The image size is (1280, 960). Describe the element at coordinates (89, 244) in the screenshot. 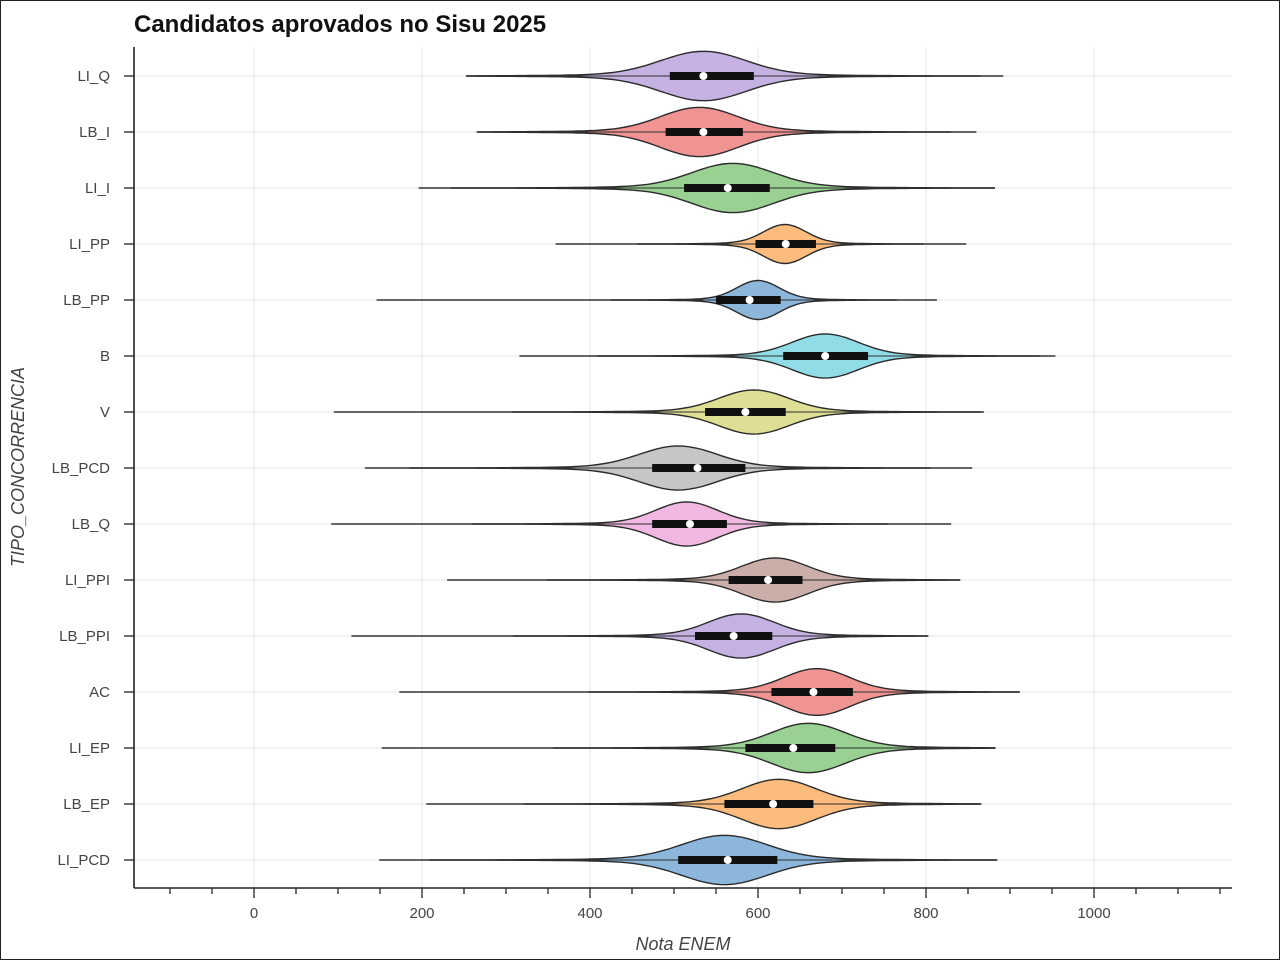

I see `y-tick-label: LI_PP` at that location.